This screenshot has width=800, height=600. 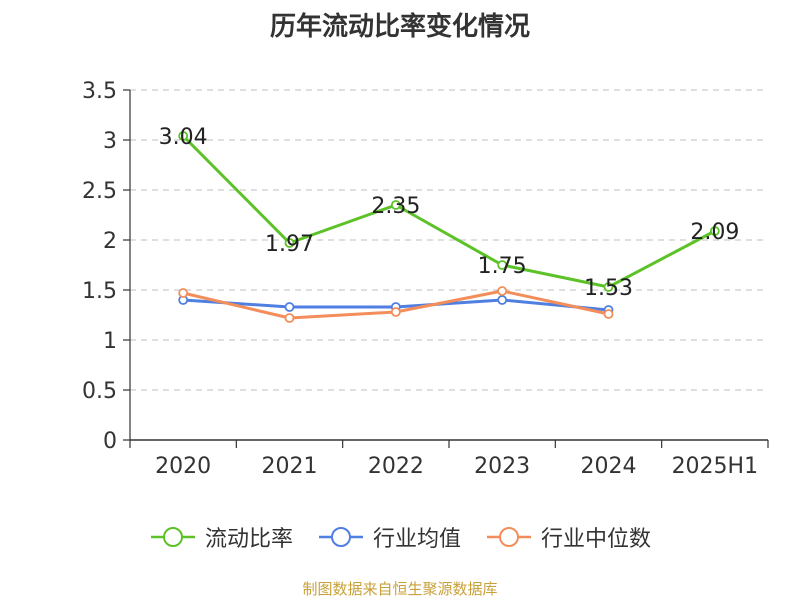 What do you see at coordinates (99, 391) in the screenshot?
I see `y-tick-label: 0.5` at bounding box center [99, 391].